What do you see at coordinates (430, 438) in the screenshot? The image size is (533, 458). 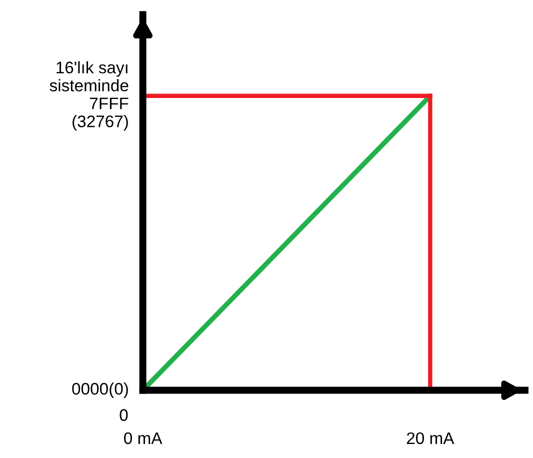 I see `x-tick-label: 20 mA` at bounding box center [430, 438].